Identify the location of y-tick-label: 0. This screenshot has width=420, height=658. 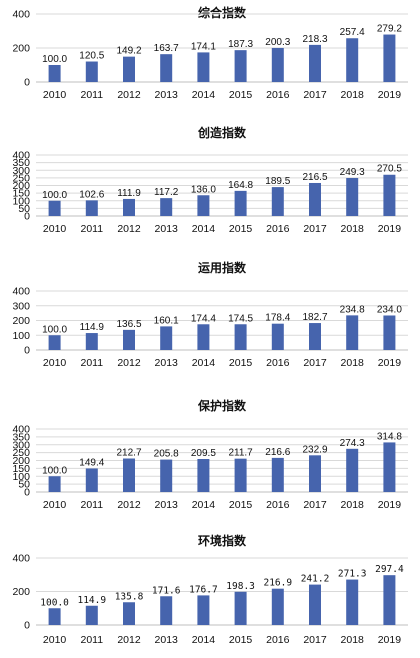
(27, 217).